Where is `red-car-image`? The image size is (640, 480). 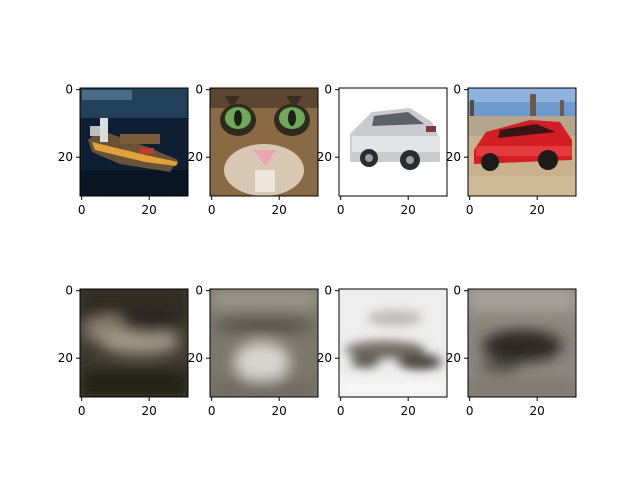
red-car-image is located at coordinates (522, 142).